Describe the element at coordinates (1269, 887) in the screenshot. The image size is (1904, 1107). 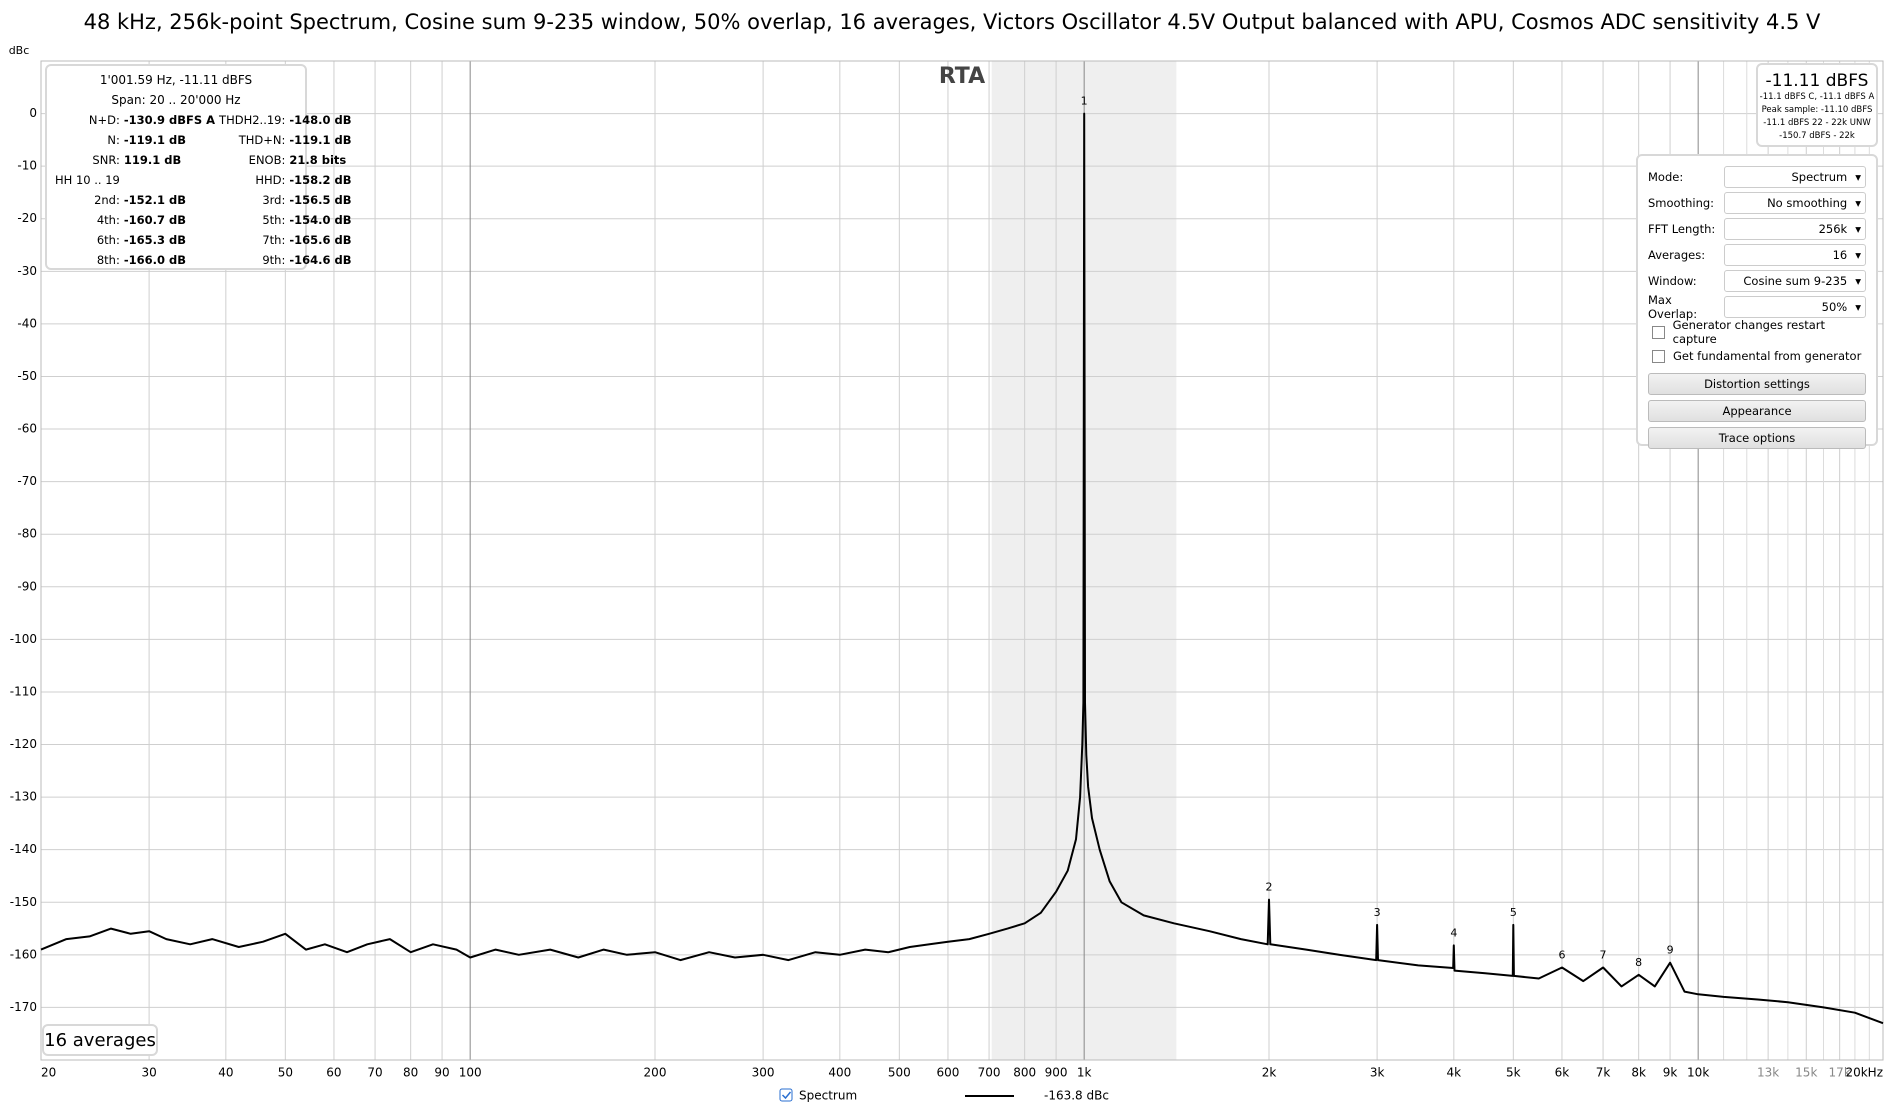
I see `harmonic-label: 2` at that location.